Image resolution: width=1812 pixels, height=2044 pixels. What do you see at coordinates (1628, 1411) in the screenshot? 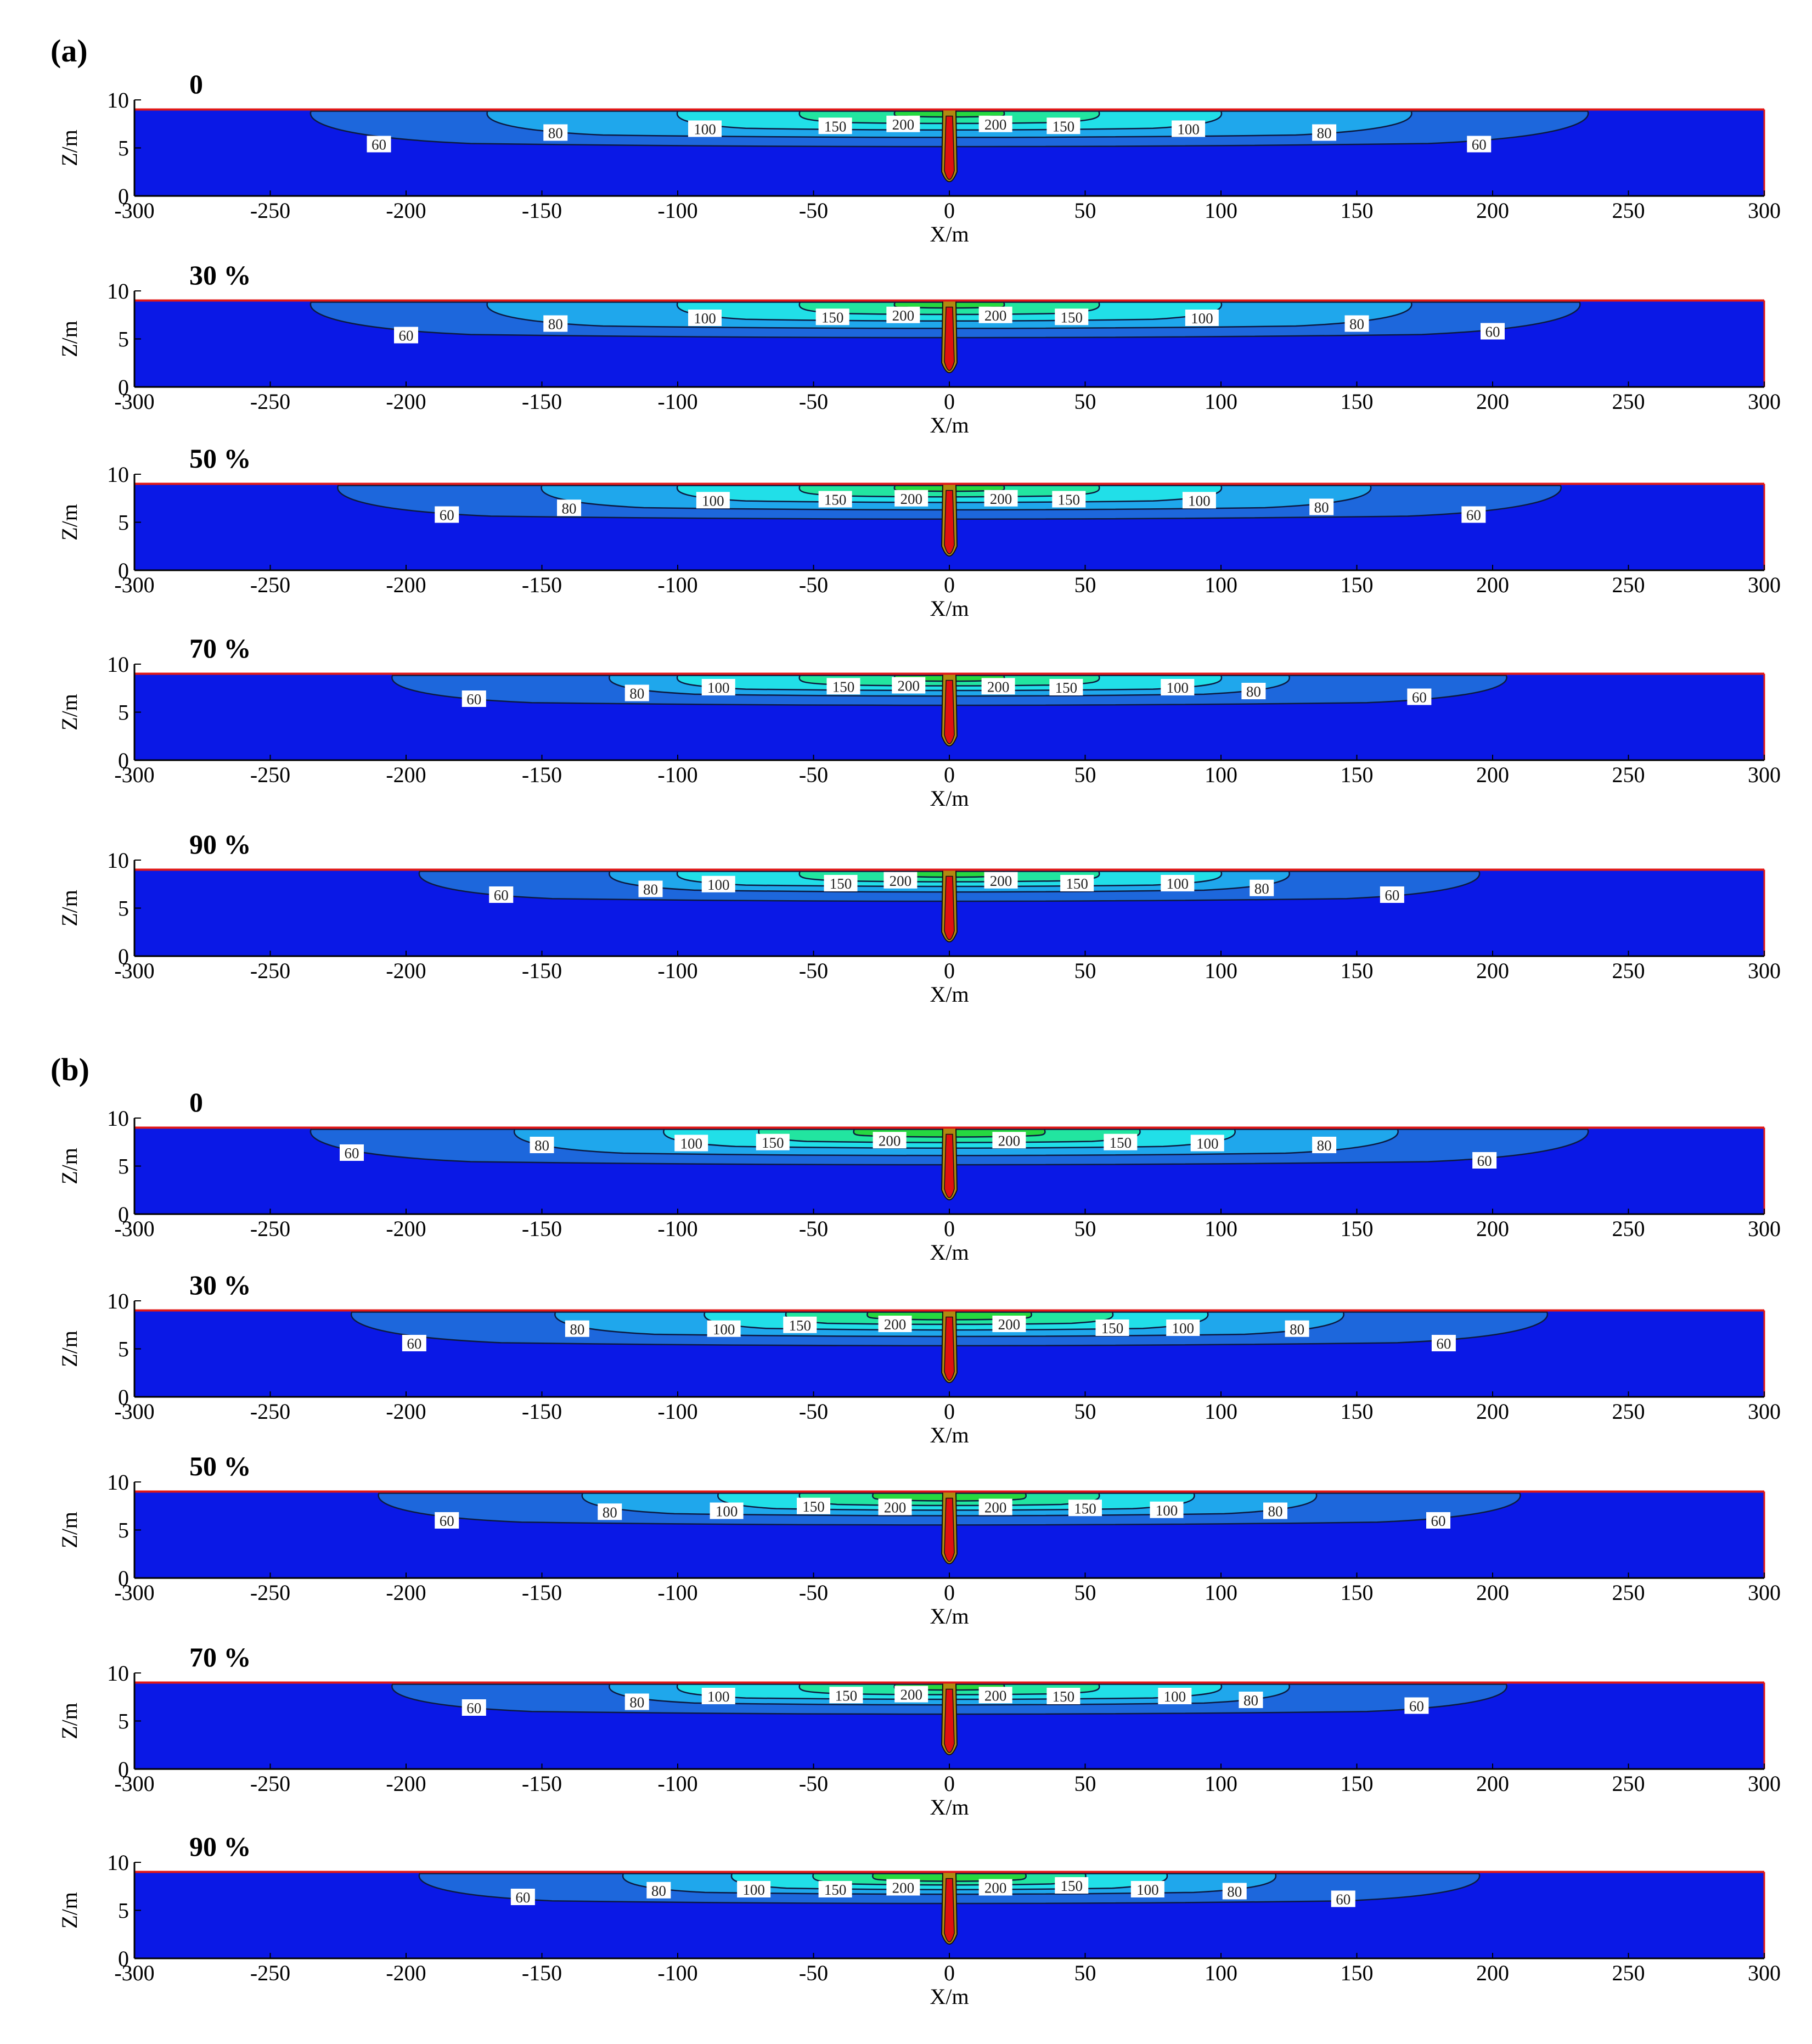
I see `x-tick-label: 250` at bounding box center [1628, 1411].